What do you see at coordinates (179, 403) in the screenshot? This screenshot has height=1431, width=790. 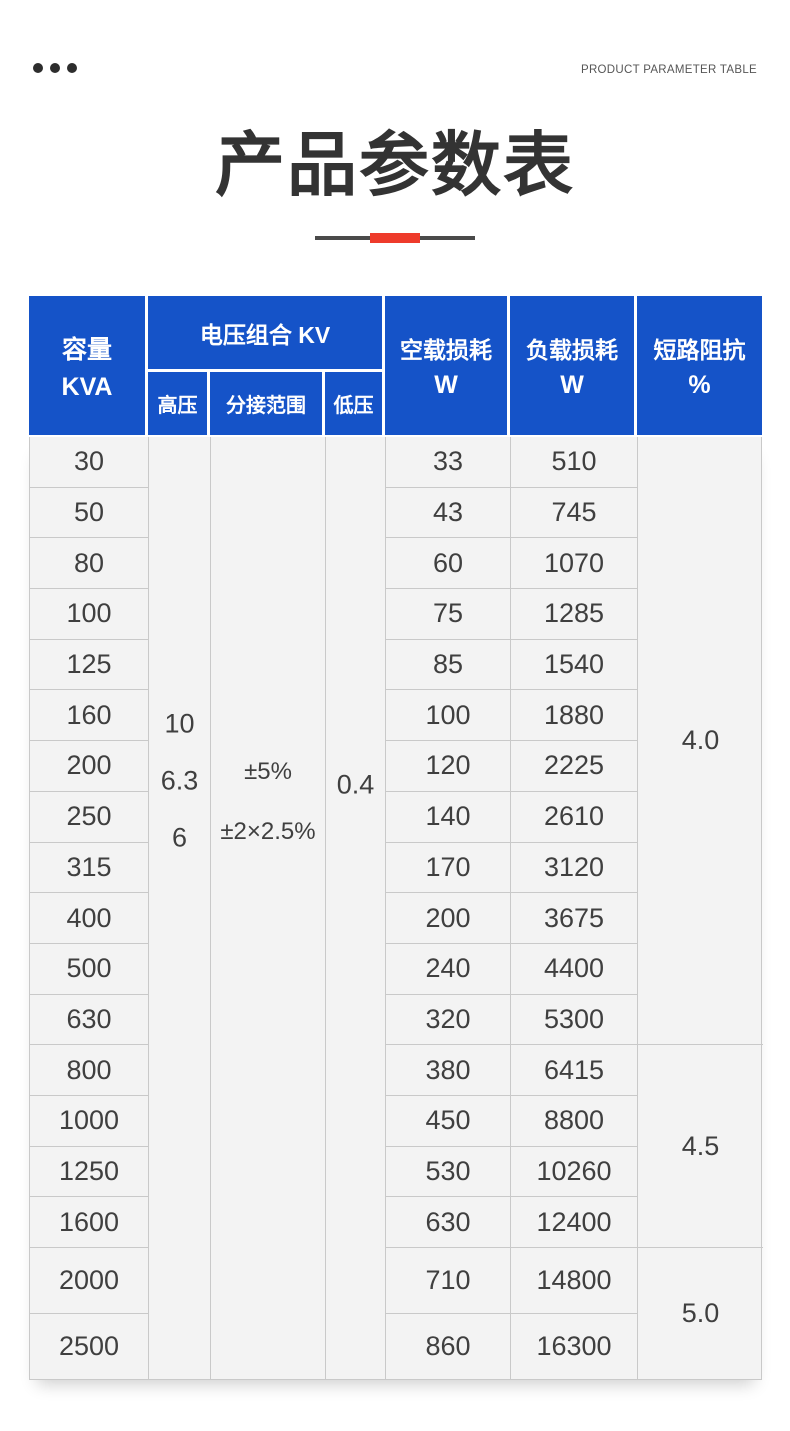 I see `header-hv: 高压` at bounding box center [179, 403].